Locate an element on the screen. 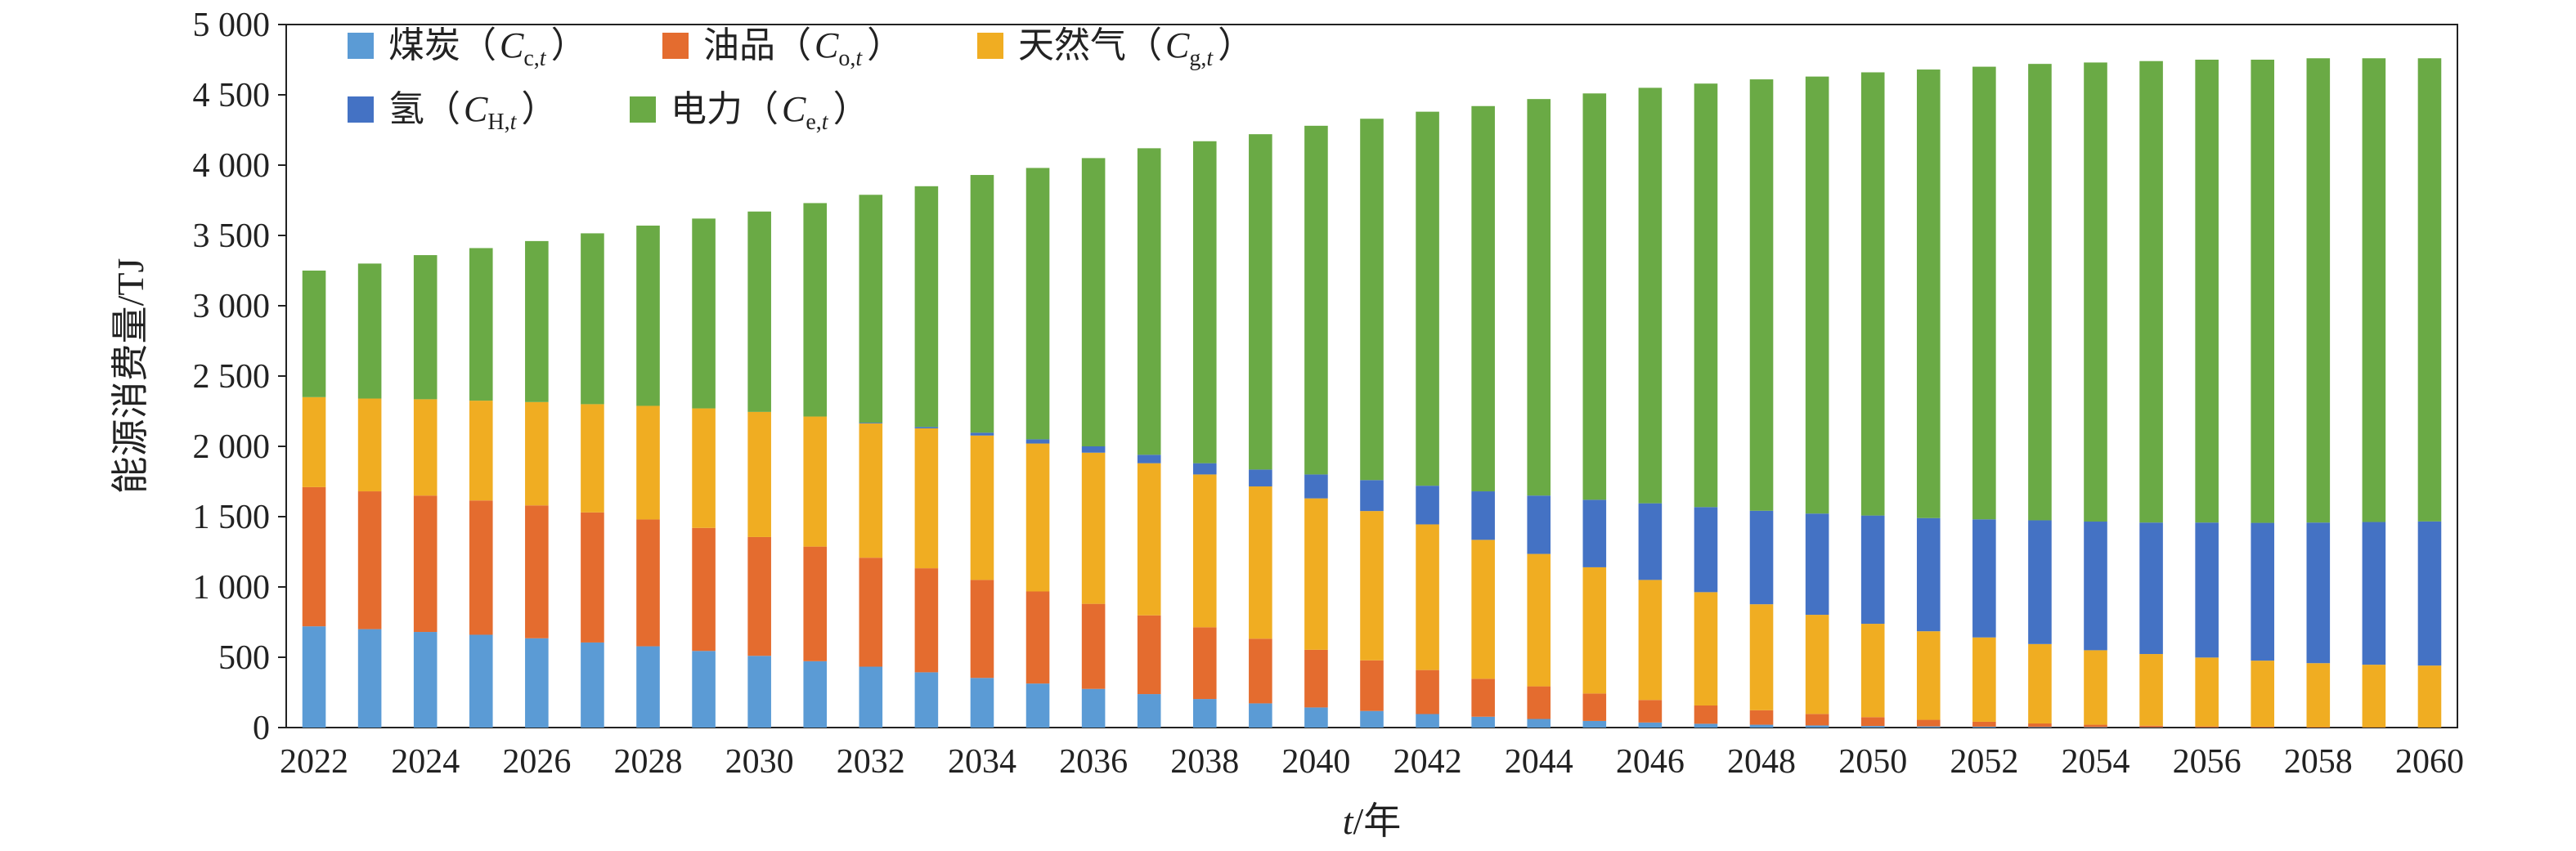 This screenshot has height=851, width=2576. legend-label-cn: 油品（ is located at coordinates (757, 45).